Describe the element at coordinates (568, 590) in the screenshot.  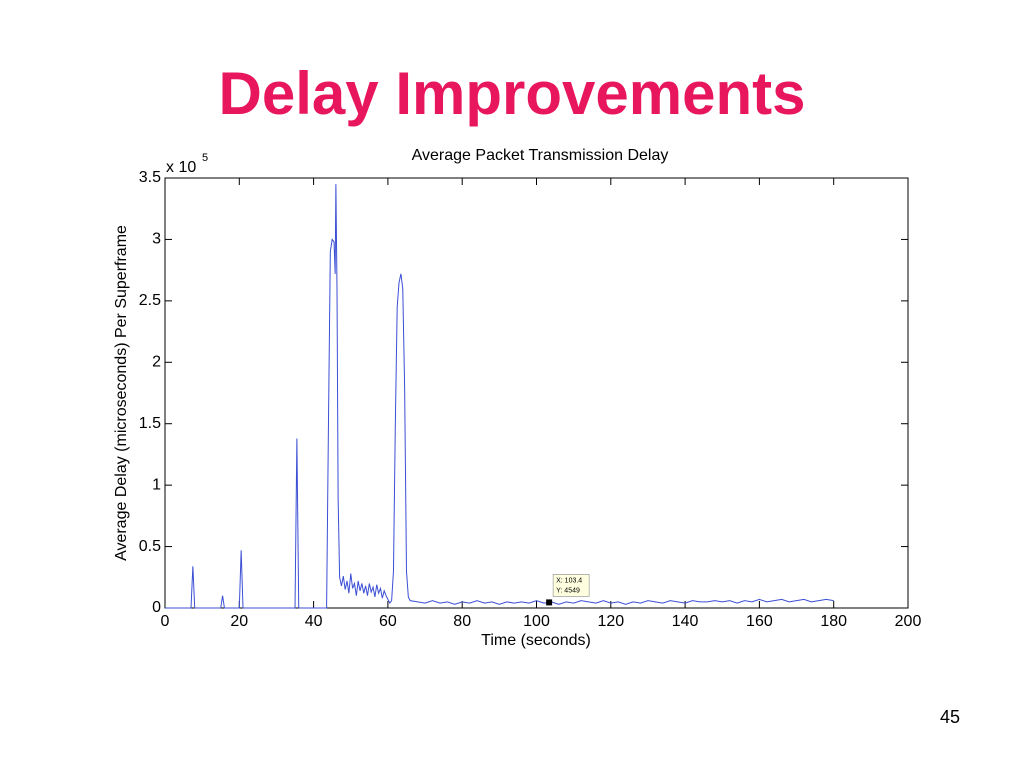
I see `datatip-label: Y: 4549` at that location.